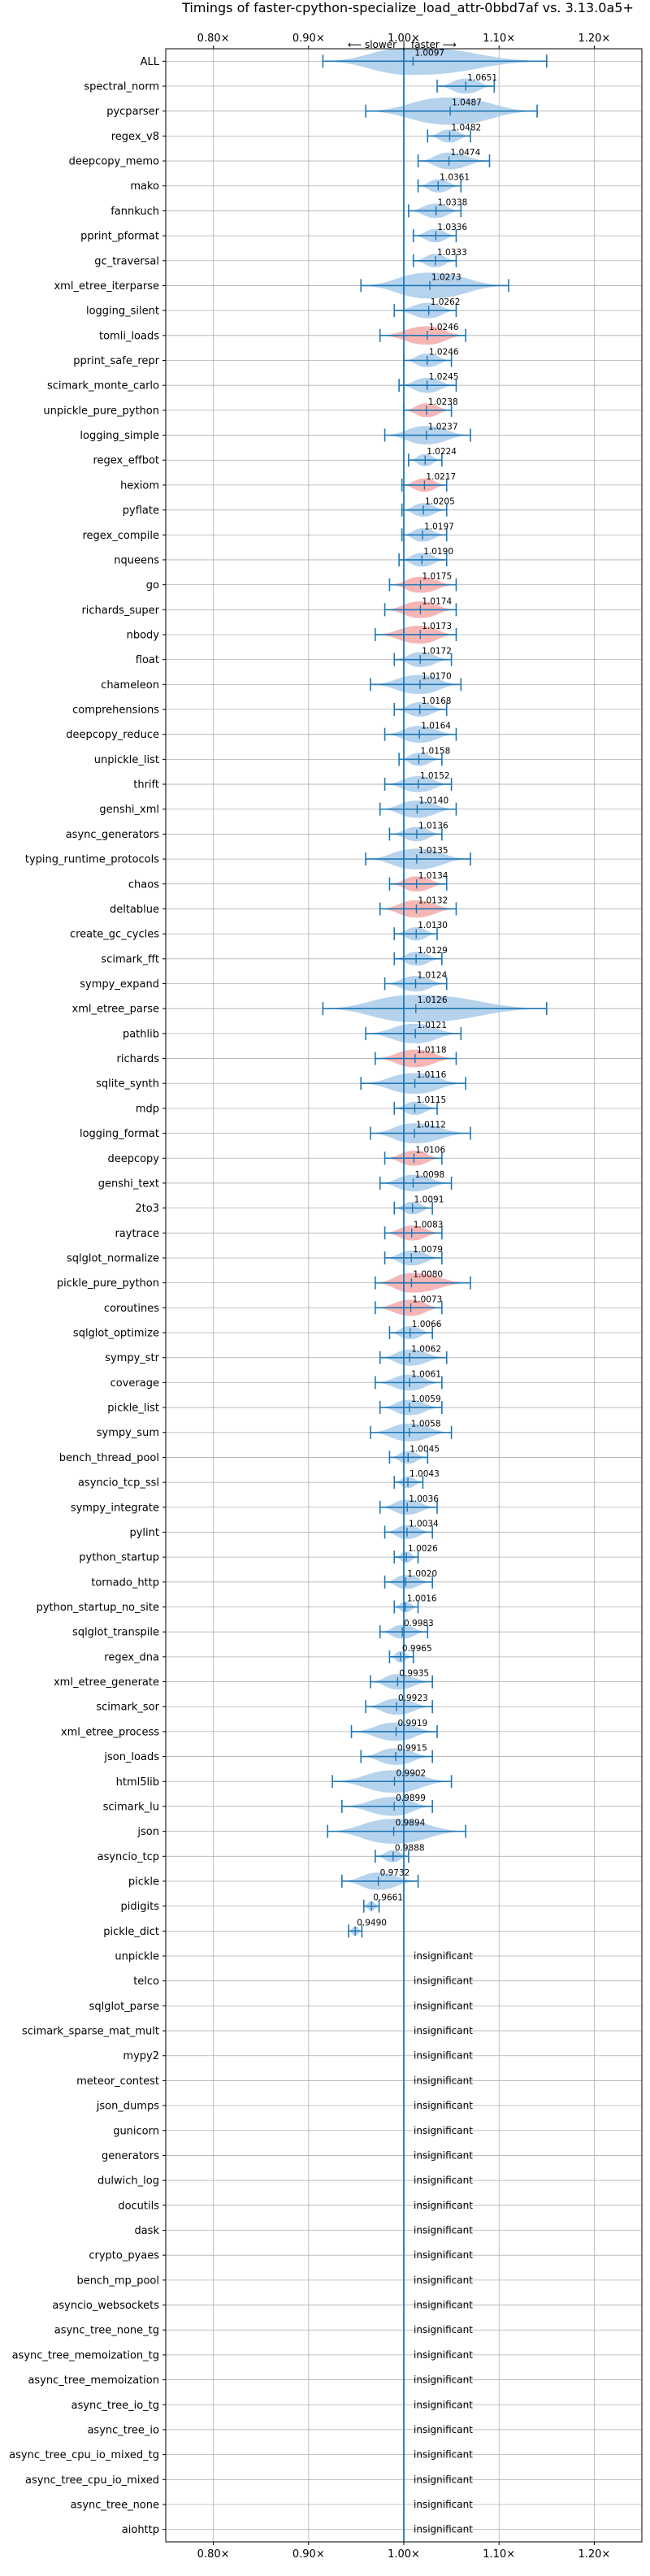 The width and height of the screenshot is (650, 2576). I want to click on value-label: 1.0173, so click(437, 626).